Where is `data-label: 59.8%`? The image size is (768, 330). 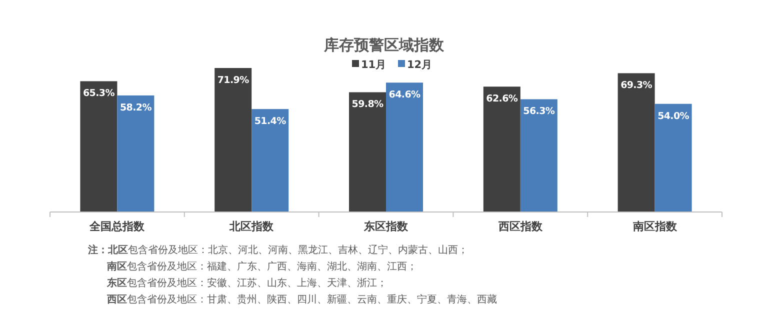
data-label: 59.8% is located at coordinates (368, 104).